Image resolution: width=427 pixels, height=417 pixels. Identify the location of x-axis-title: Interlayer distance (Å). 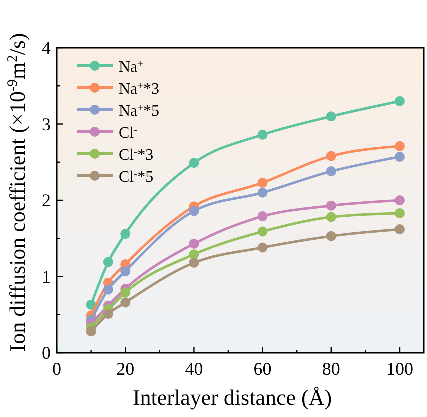
(232, 397).